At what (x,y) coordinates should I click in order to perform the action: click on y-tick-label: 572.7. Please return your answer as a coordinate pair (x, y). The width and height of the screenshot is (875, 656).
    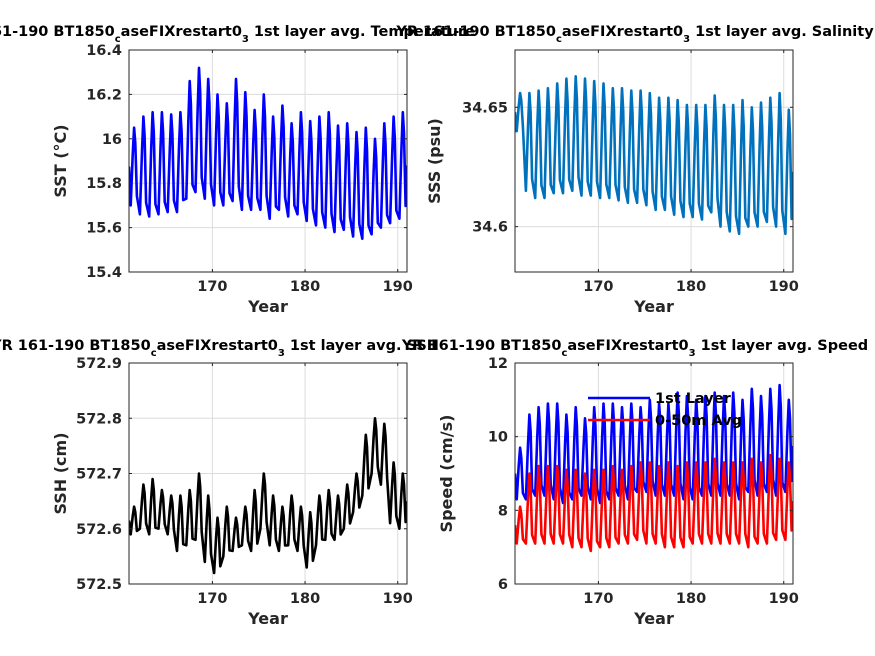
    Looking at the image, I should click on (99, 475).